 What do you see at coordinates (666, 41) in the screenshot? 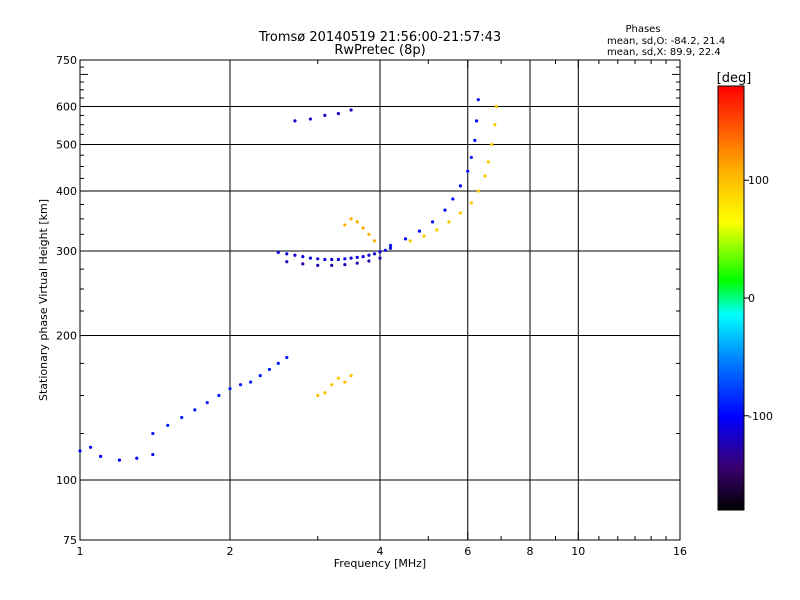
I see `phase-stats-o: mean, sd,O: -84.2, 21.4` at bounding box center [666, 41].